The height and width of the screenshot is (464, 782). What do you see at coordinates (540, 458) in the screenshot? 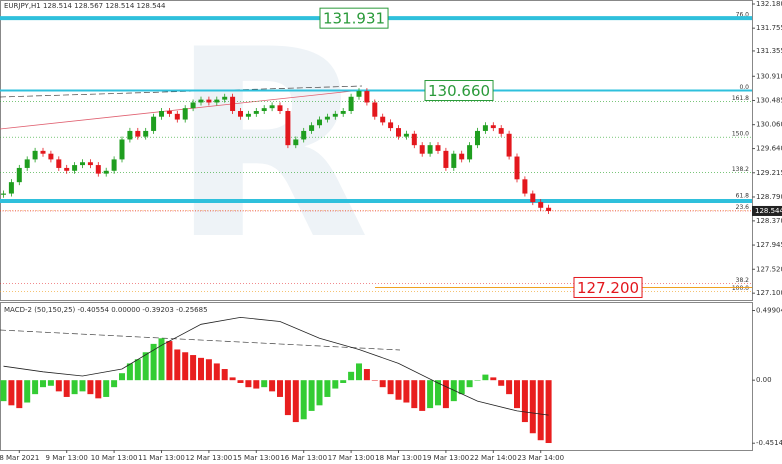
I see `x-tick-label: 23 Mar 14:00` at bounding box center [540, 458].